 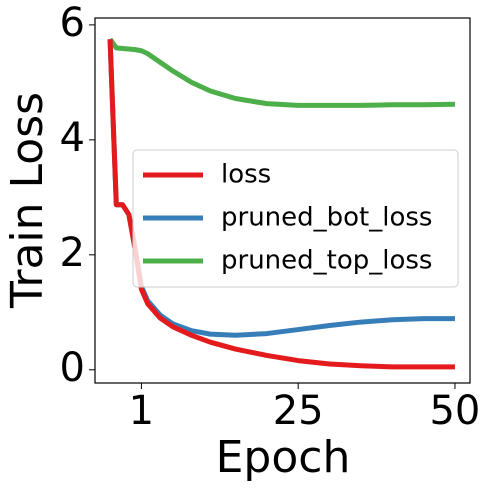 I want to click on legend-label: pruned_top_loss, so click(x=326, y=261).